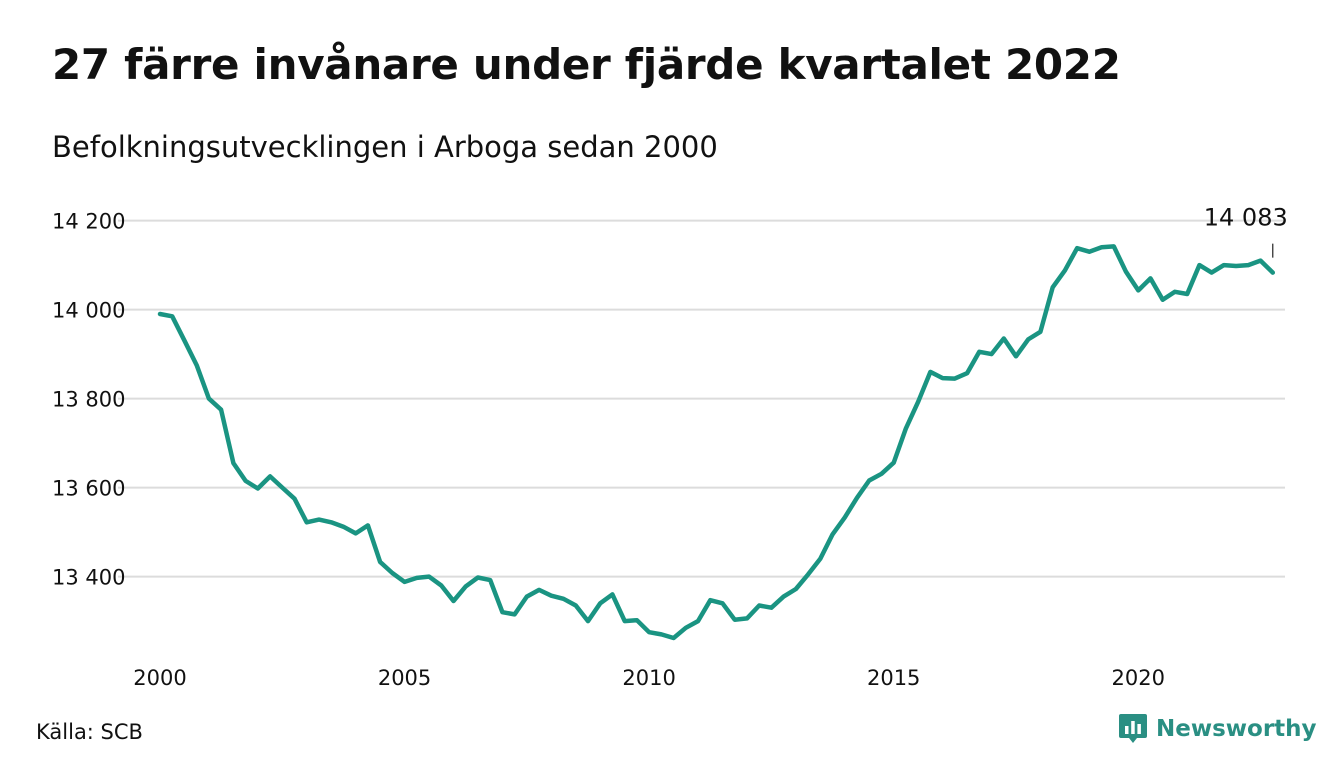 Image resolution: width=1340 pixels, height=780 pixels. I want to click on y-axis-tick-labels: 13 400 13 600 13 800 14 000 14 200, so click(88, 400).